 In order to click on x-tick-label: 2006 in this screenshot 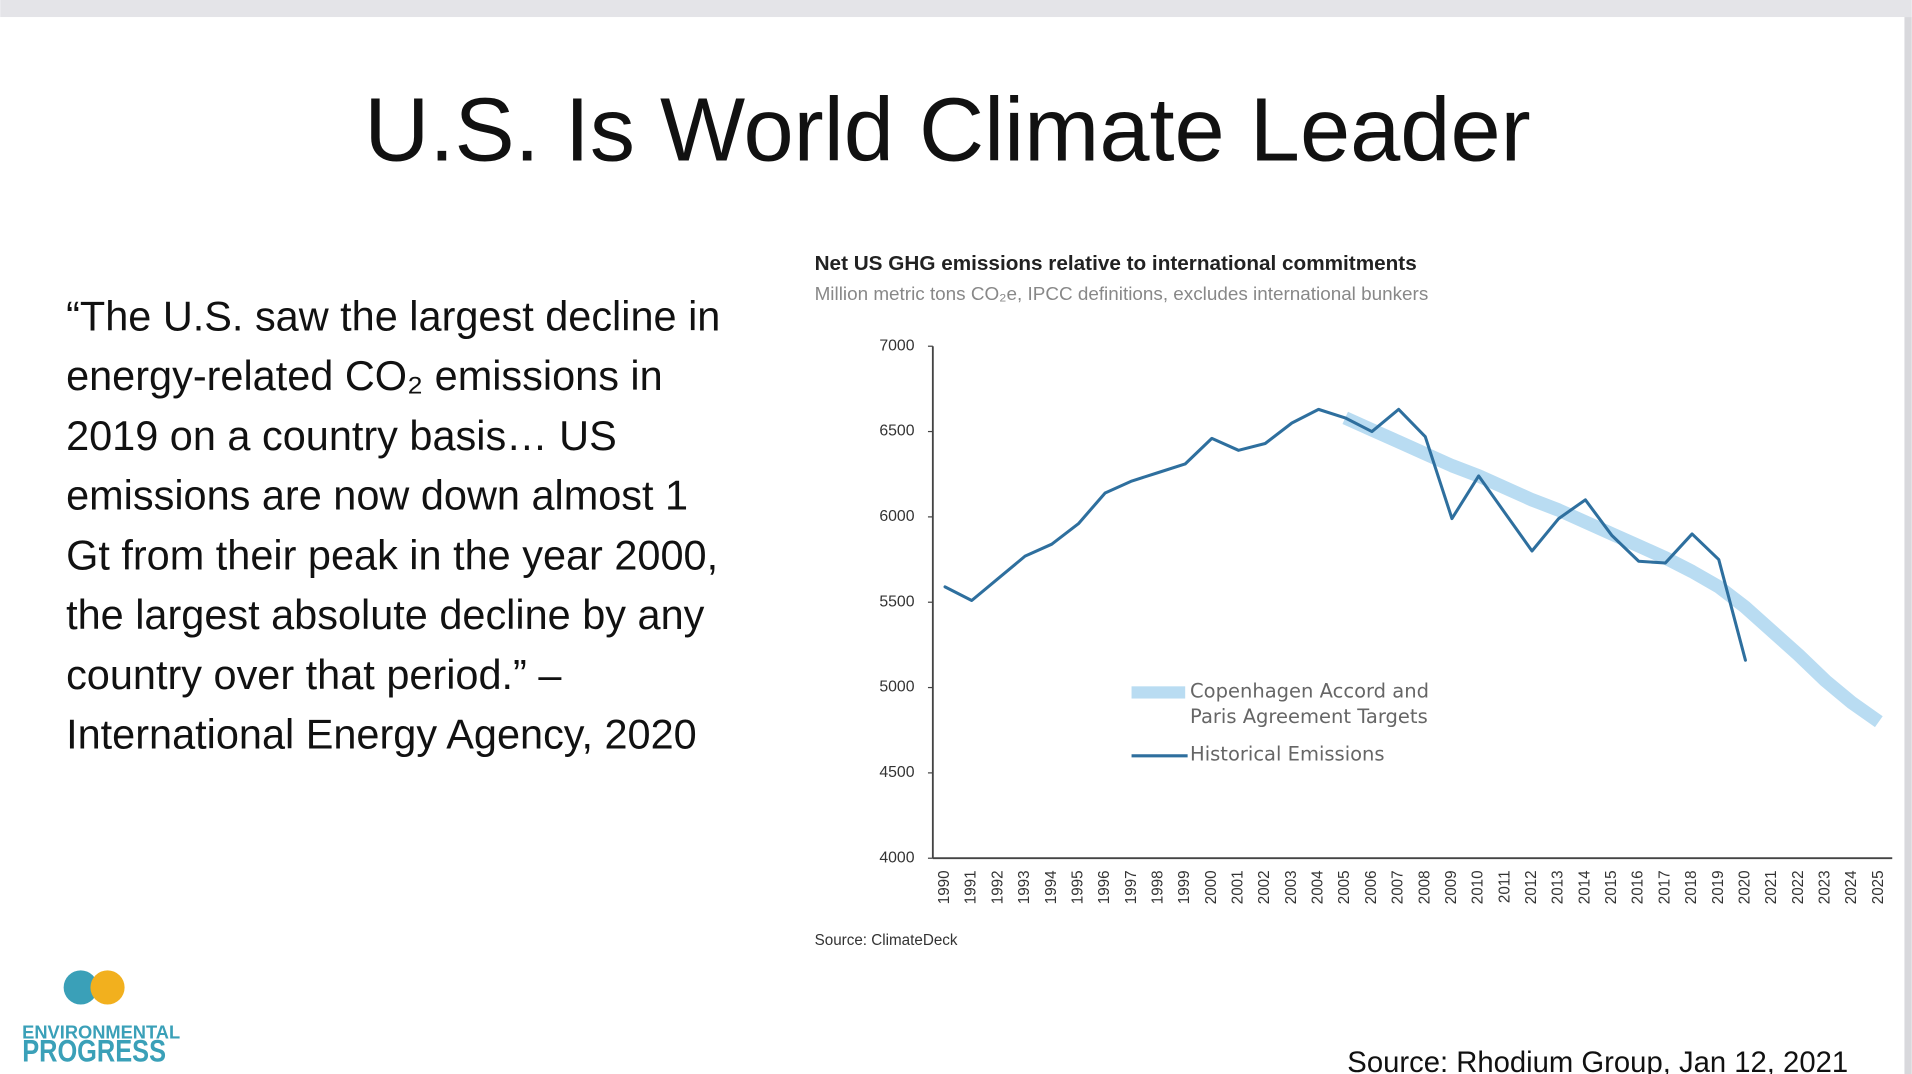, I will do `click(1371, 887)`.